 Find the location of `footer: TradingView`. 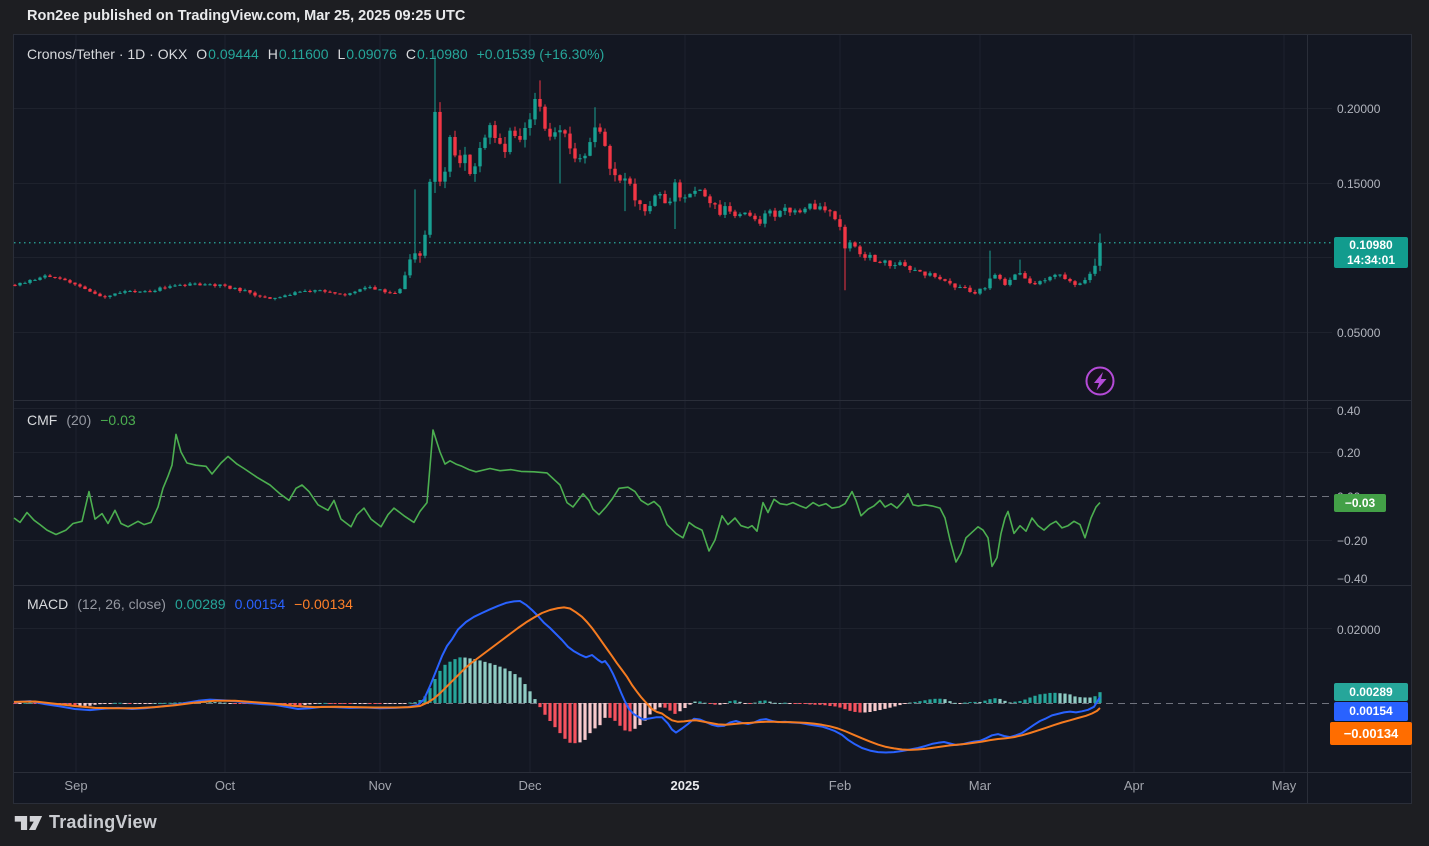

footer: TradingView is located at coordinates (85, 822).